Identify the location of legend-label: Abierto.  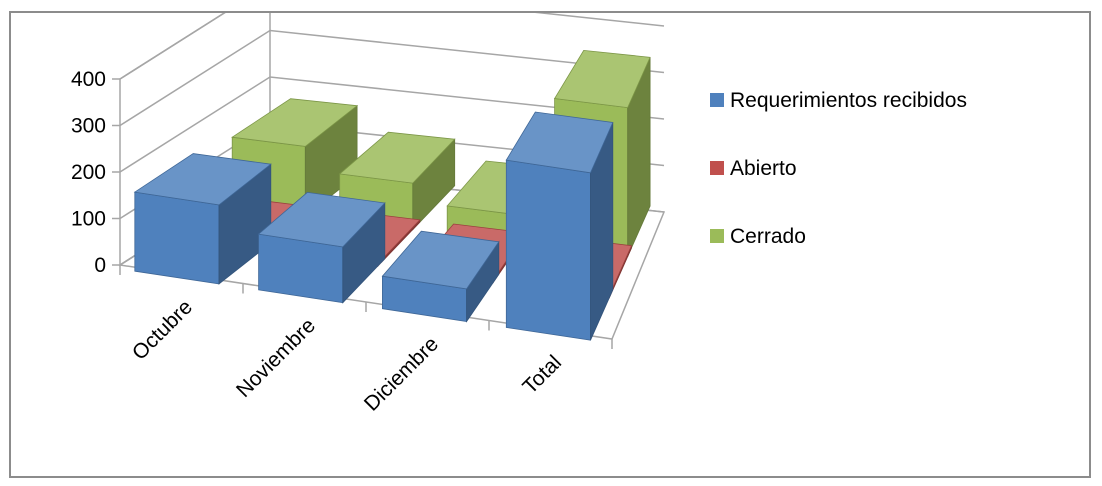
(763, 168).